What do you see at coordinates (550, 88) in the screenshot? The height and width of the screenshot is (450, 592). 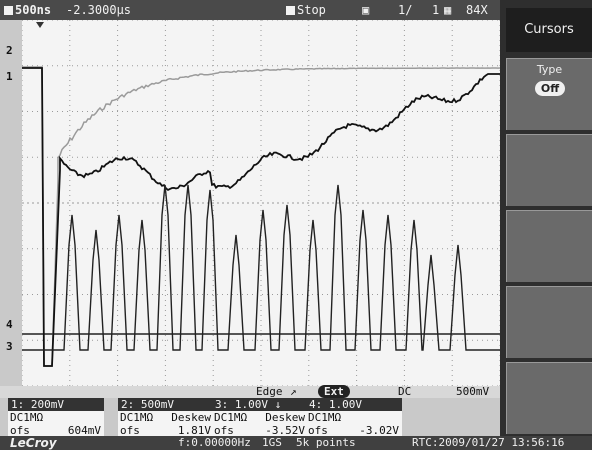 I see `cursor-type-value: Off` at bounding box center [550, 88].